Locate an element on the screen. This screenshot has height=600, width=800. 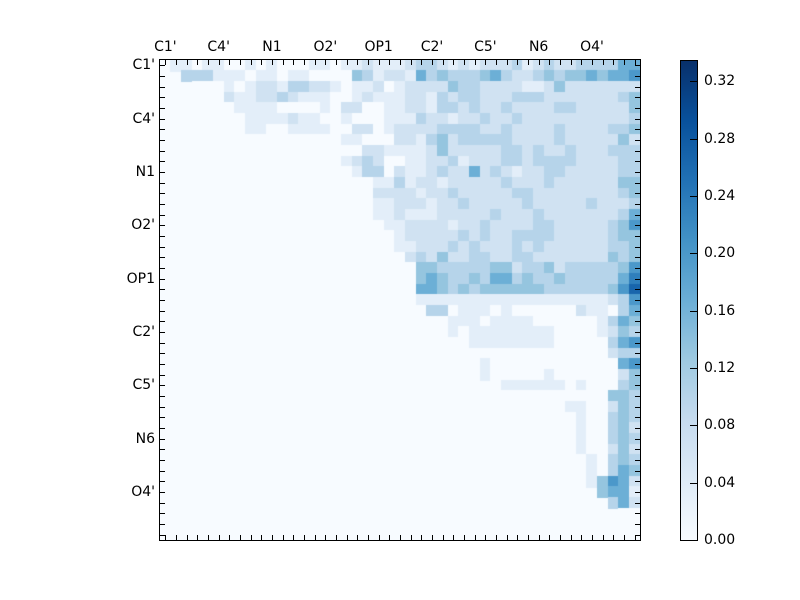
colorbar-tick-label: 0.08 is located at coordinates (720, 425).